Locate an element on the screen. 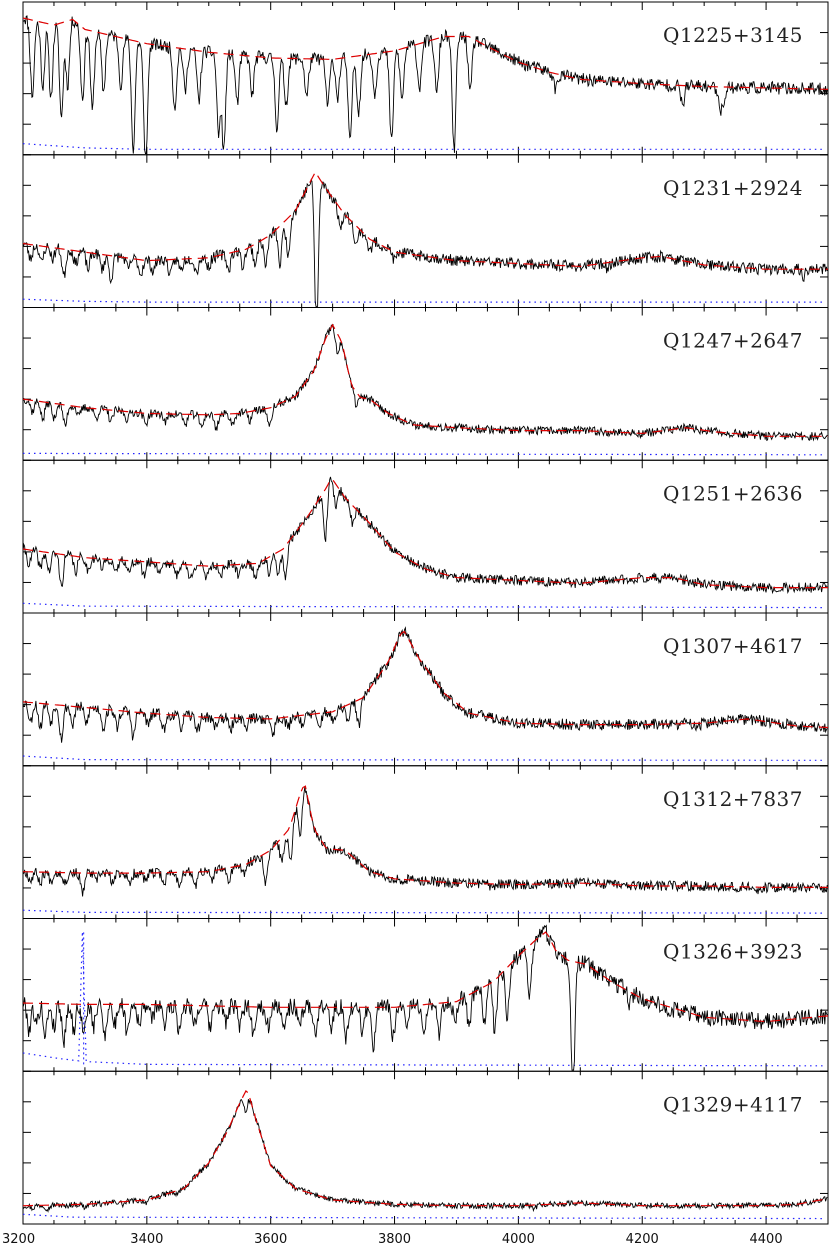 This screenshot has height=1247, width=830. panel-label: Q1225+3145 is located at coordinates (733, 35).